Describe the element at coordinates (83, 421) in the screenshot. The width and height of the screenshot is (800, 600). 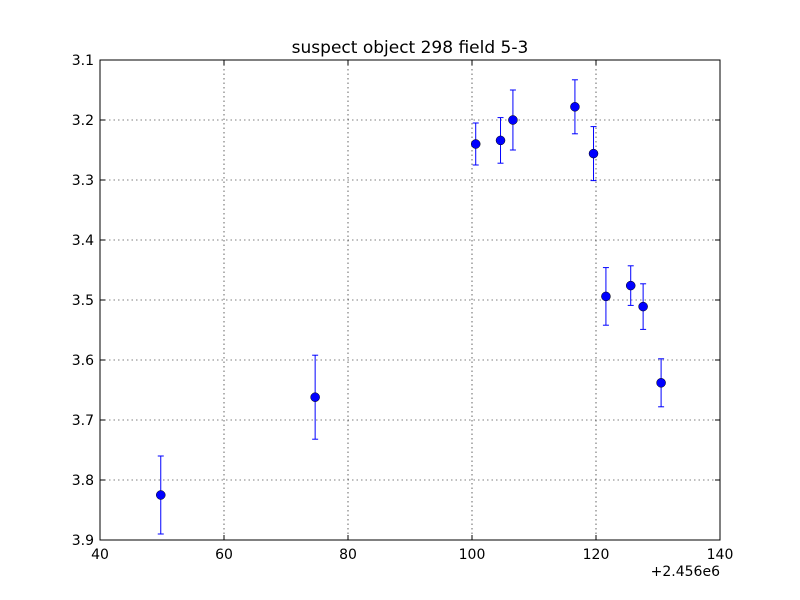
I see `y-tick-label: 3.7` at that location.